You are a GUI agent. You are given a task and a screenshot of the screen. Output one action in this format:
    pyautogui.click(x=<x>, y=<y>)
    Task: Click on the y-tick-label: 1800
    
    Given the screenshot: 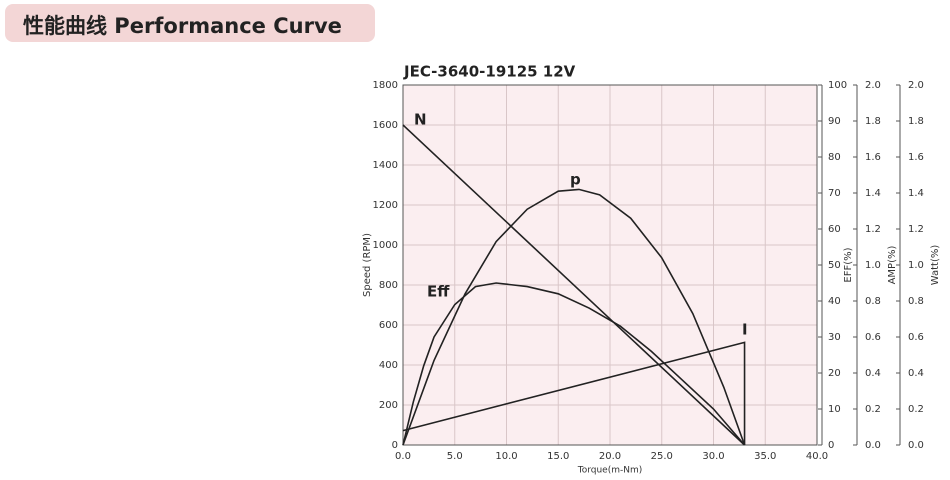 What is the action you would take?
    pyautogui.click(x=385, y=85)
    